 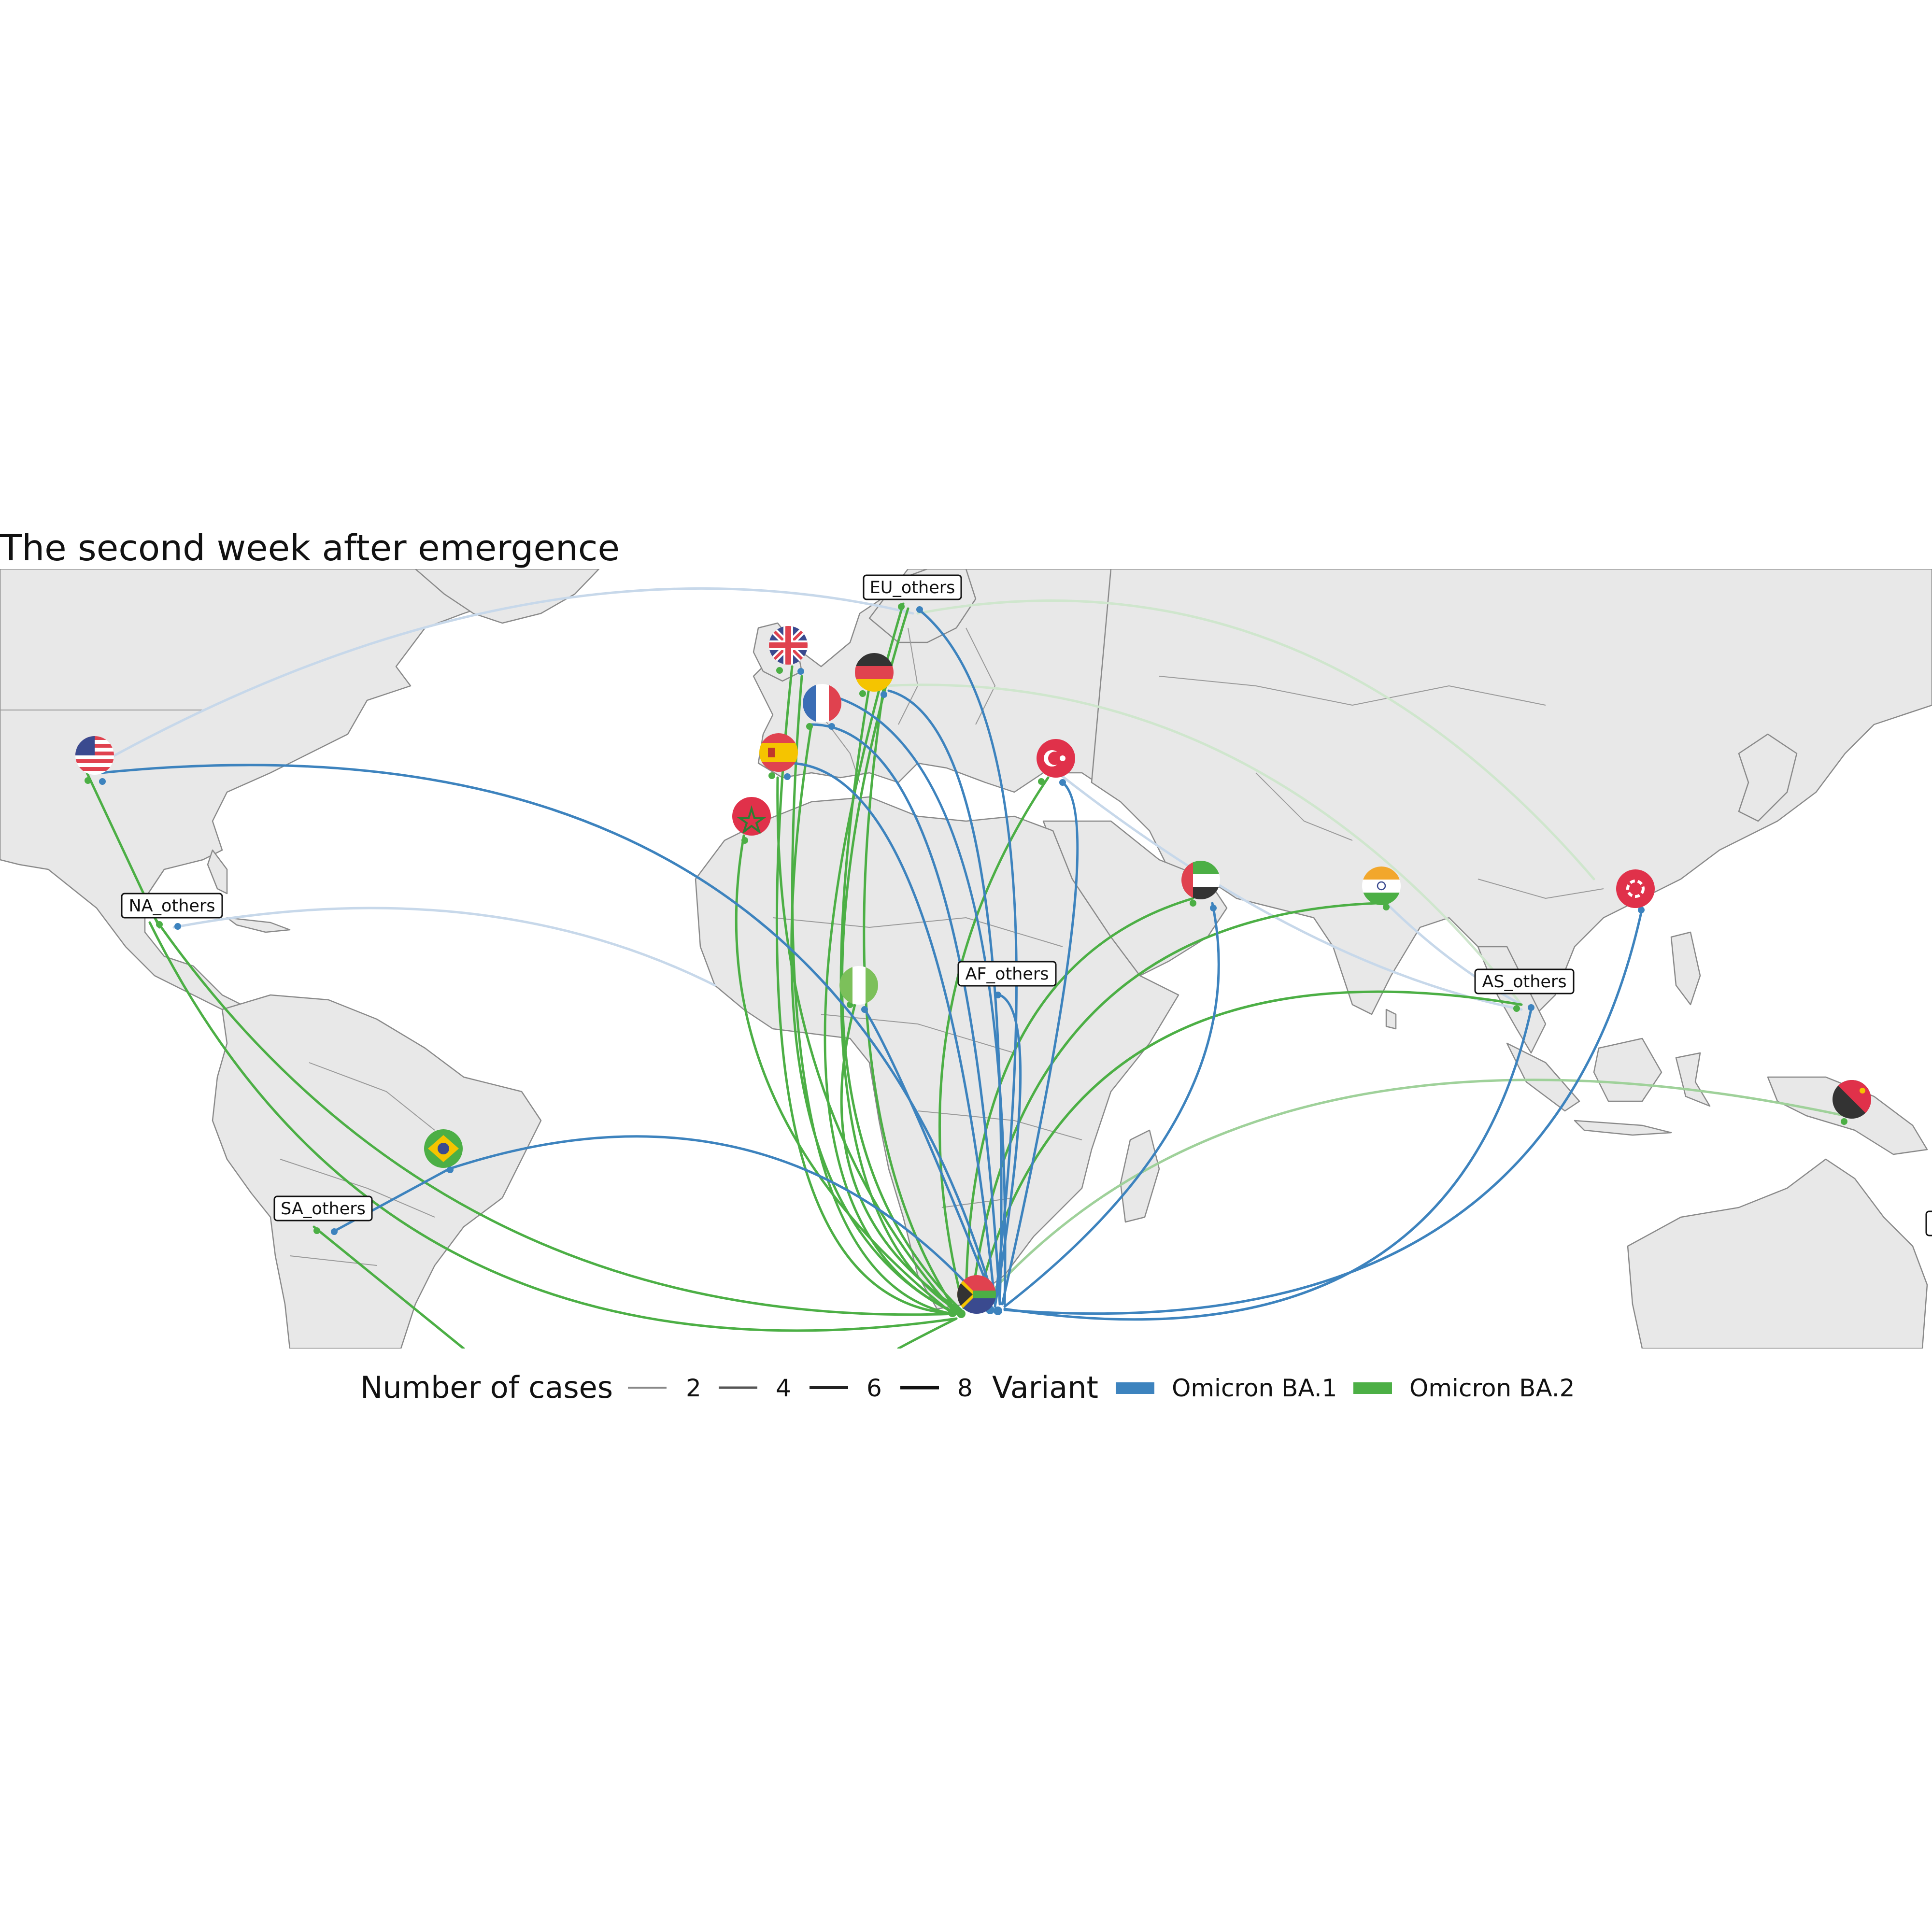 I want to click on legend-label-6: 6, so click(x=874, y=1388).